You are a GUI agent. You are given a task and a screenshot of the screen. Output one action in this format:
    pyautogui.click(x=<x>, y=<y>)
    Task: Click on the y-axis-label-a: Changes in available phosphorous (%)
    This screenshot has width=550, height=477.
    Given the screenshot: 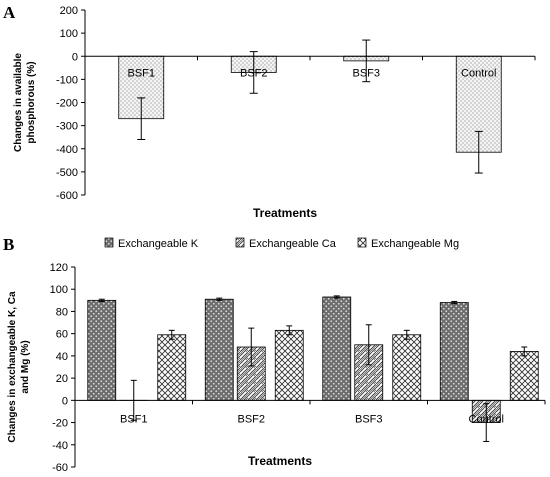 What is the action you would take?
    pyautogui.click(x=25, y=102)
    